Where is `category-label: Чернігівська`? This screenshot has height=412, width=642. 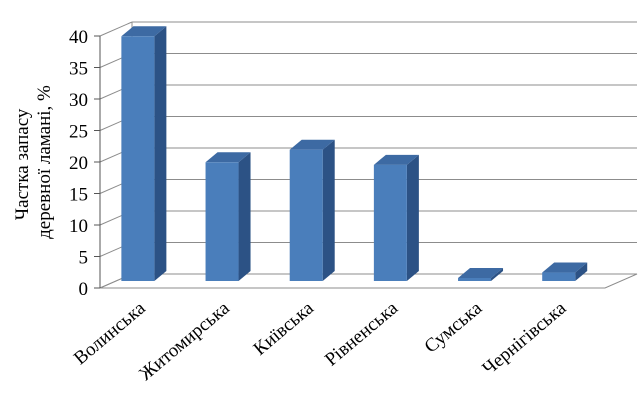
category-label: Чернігівська is located at coordinates (525, 338).